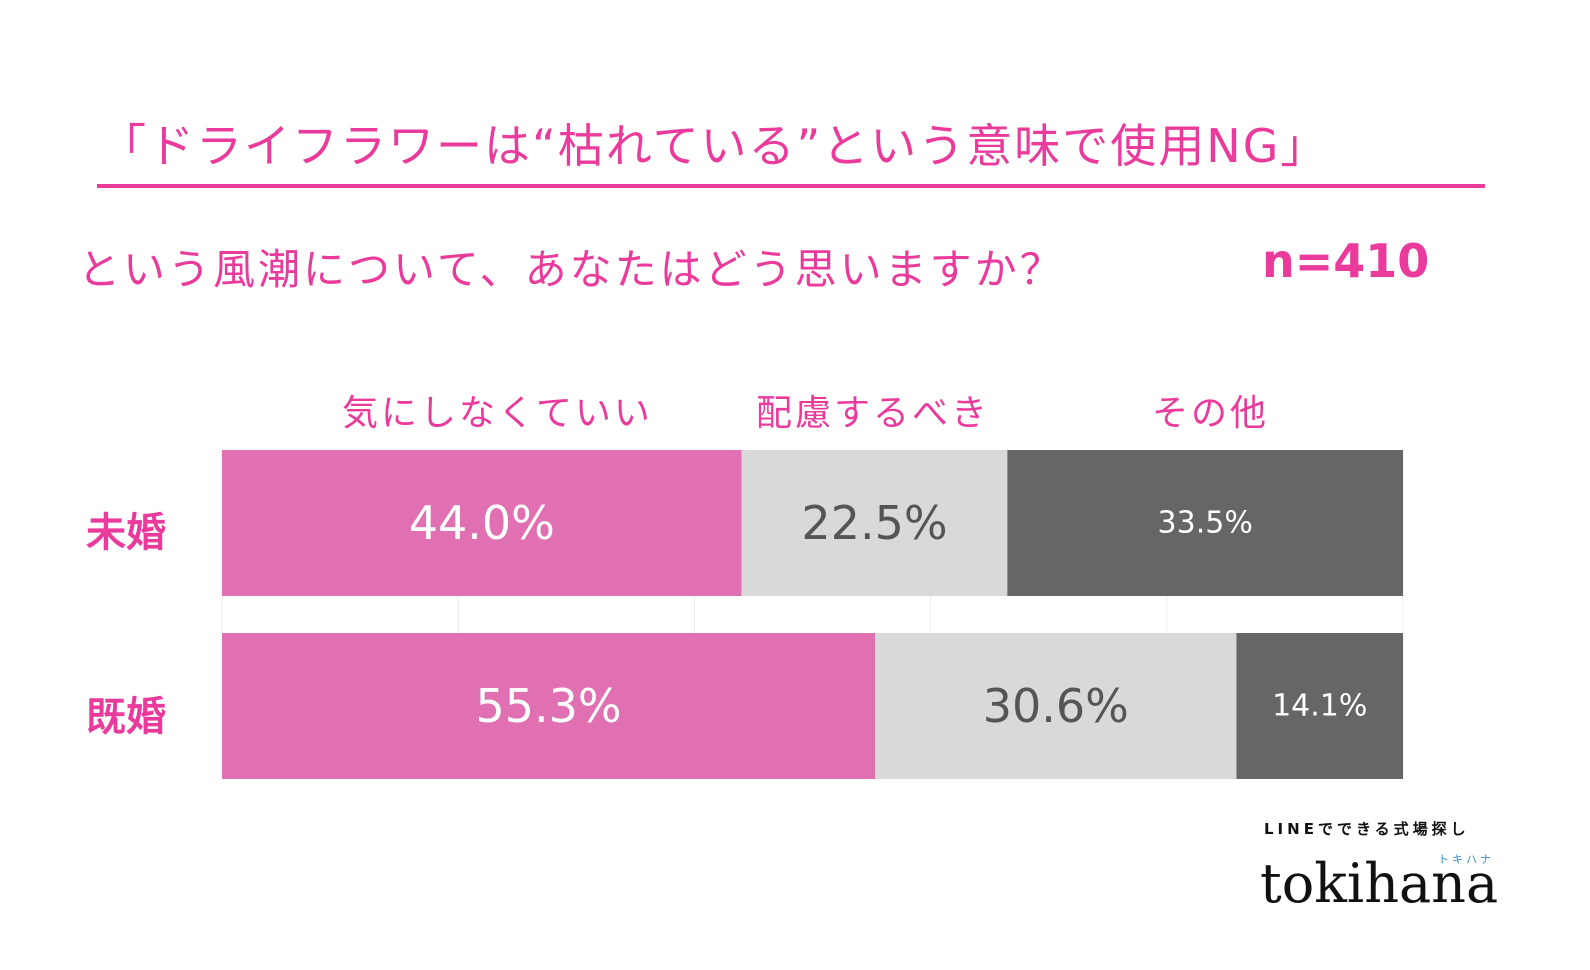 The width and height of the screenshot is (1590, 970). I want to click on data-label-1-0: 55.3%, so click(548, 706).